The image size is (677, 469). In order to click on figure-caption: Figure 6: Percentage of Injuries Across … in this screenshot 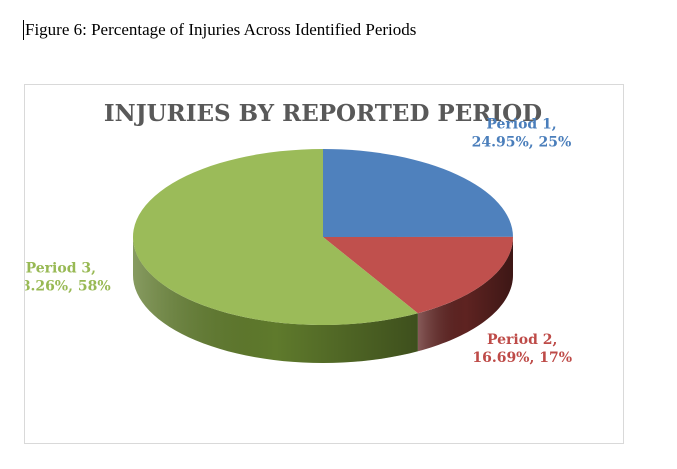, I will do `click(220, 30)`.